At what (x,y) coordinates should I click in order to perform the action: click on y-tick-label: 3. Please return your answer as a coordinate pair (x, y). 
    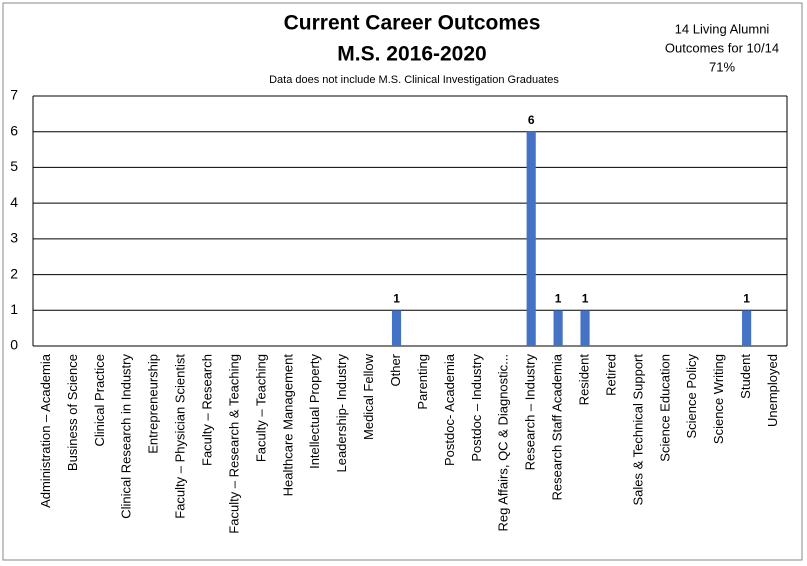
    Looking at the image, I should click on (14, 238).